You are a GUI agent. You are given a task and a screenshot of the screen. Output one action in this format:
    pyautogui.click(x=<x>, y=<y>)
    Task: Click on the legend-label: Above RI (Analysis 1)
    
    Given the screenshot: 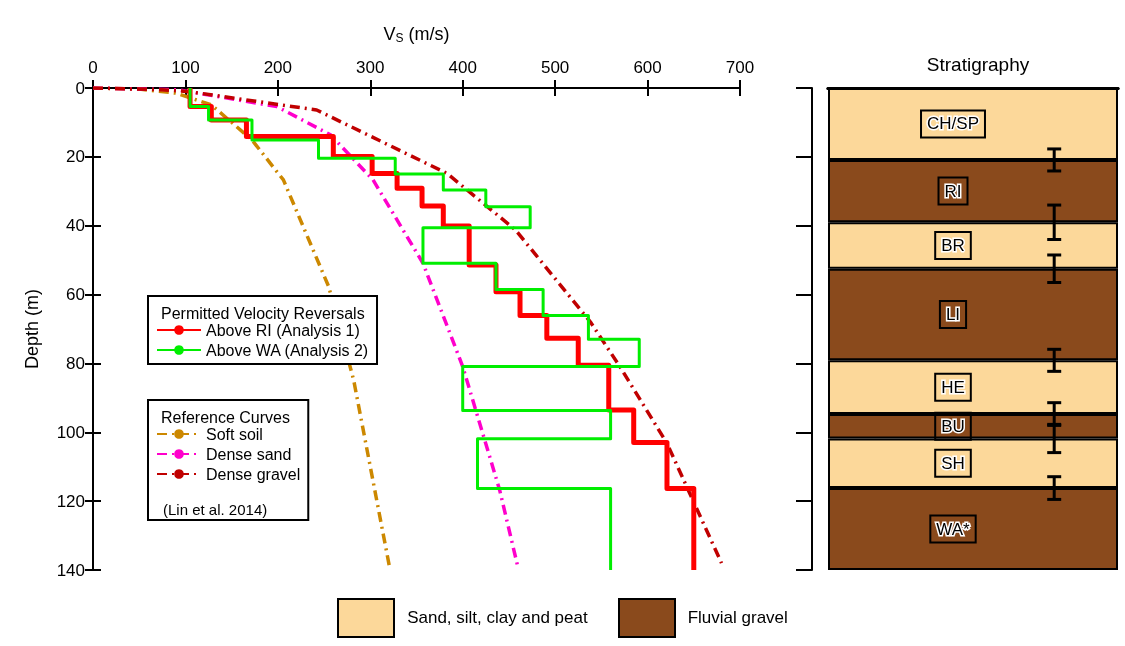 What is the action you would take?
    pyautogui.click(x=283, y=330)
    